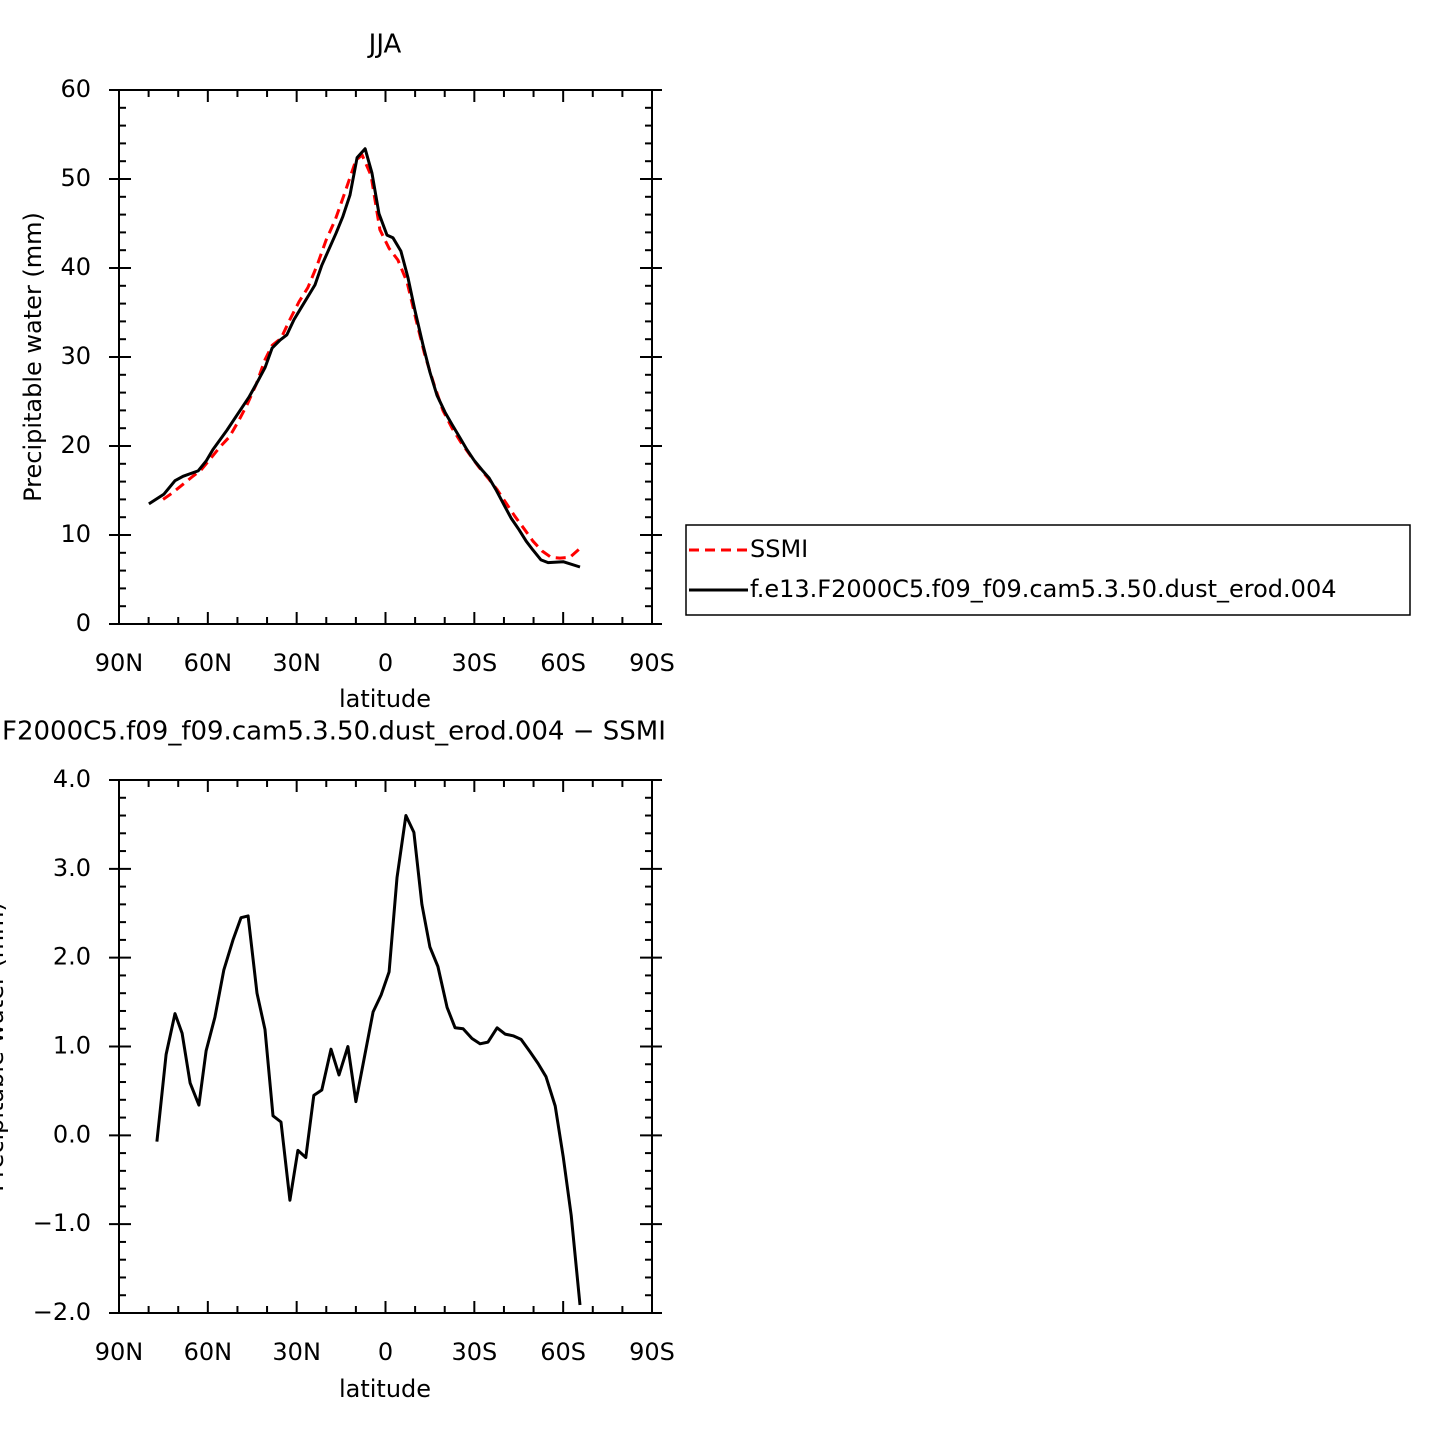  I want to click on y-tick-label: 1.0, so click(72, 1046).